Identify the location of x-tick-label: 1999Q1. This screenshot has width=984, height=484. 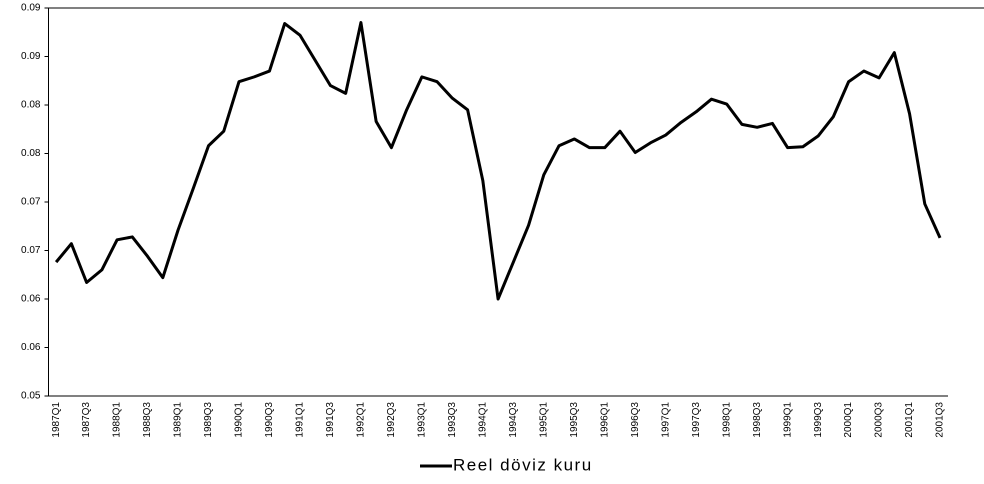
(787, 420).